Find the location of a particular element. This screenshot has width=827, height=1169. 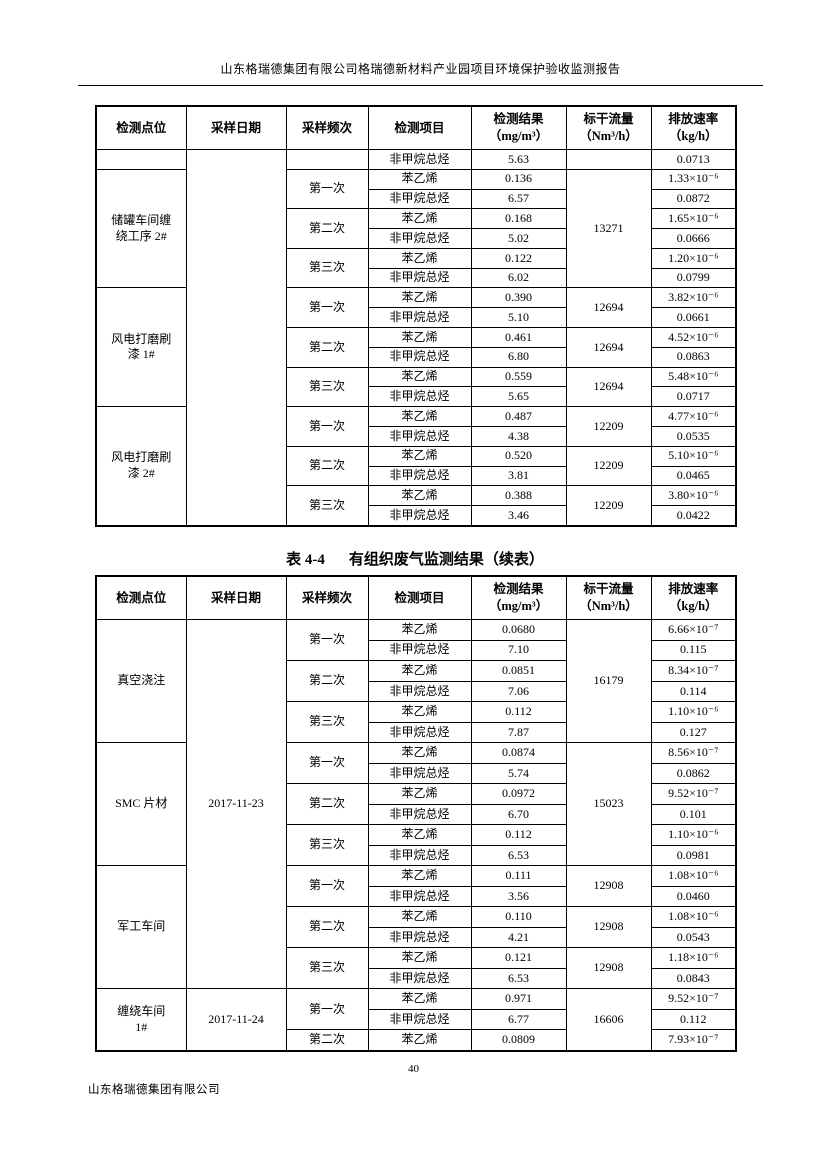

table-row: 第二次 苯乙烯 0.0851 8.34×10⁻⁷ is located at coordinates (416, 681).